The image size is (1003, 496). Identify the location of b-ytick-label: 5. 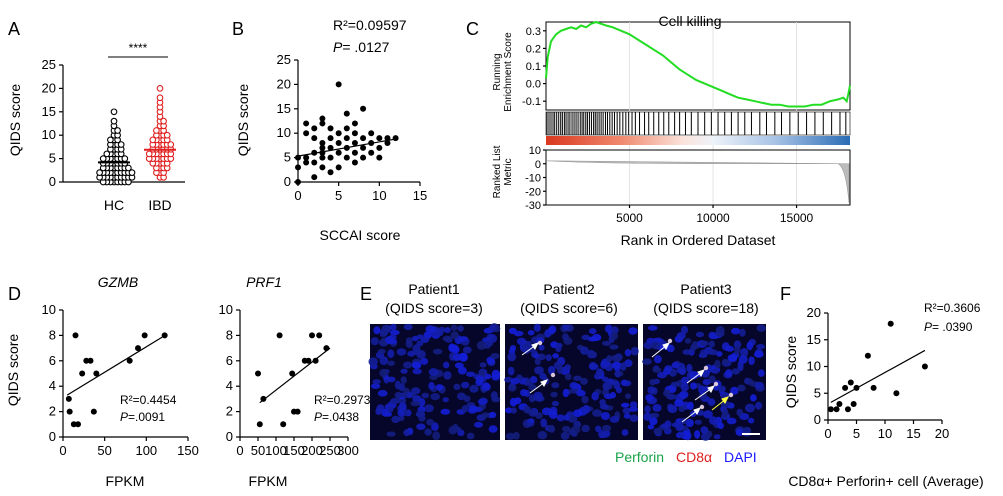
(287, 157).